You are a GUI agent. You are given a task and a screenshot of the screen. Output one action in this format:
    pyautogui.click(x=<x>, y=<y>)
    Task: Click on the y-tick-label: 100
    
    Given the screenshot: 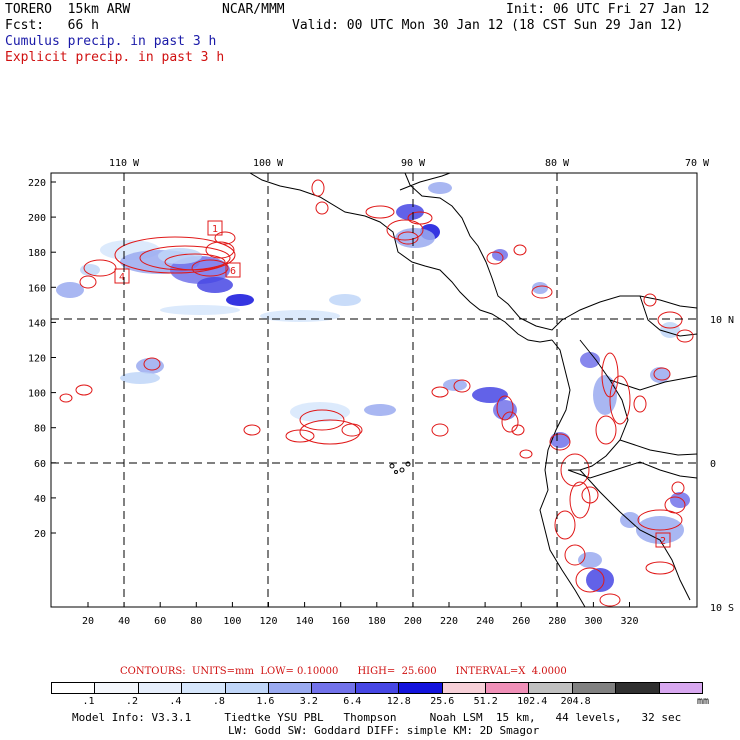 What is the action you would take?
    pyautogui.click(x=37, y=394)
    